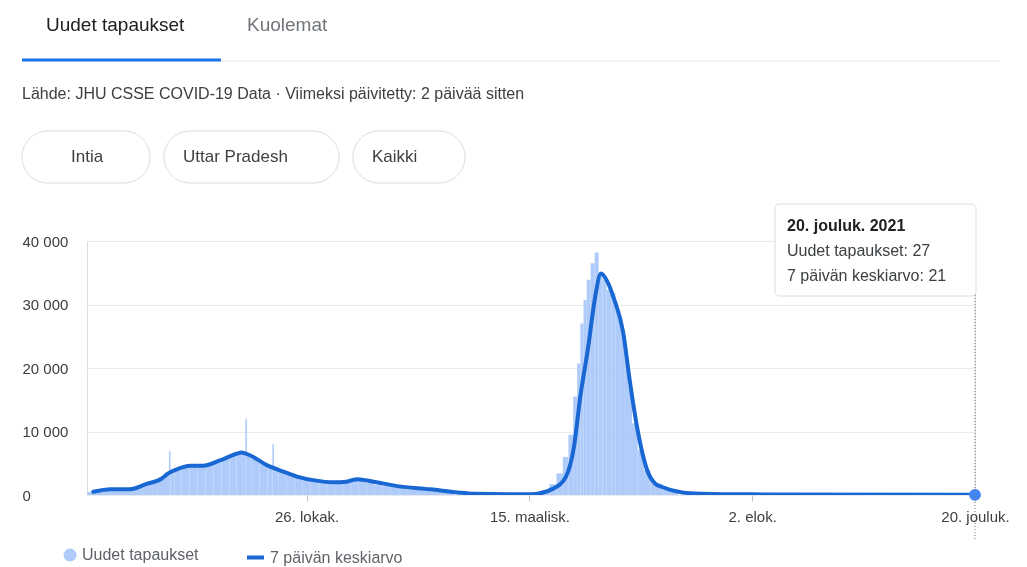 This screenshot has width=1027, height=567. Describe the element at coordinates (45, 368) in the screenshot. I see `y-tick-label: 20 000` at that location.